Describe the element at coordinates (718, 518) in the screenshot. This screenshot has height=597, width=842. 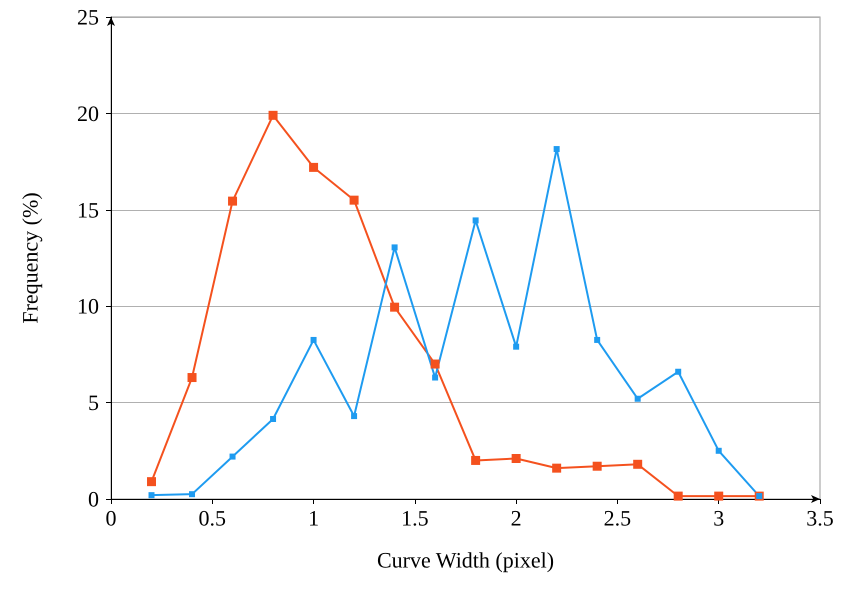
I see `x-tick-label: 3` at that location.